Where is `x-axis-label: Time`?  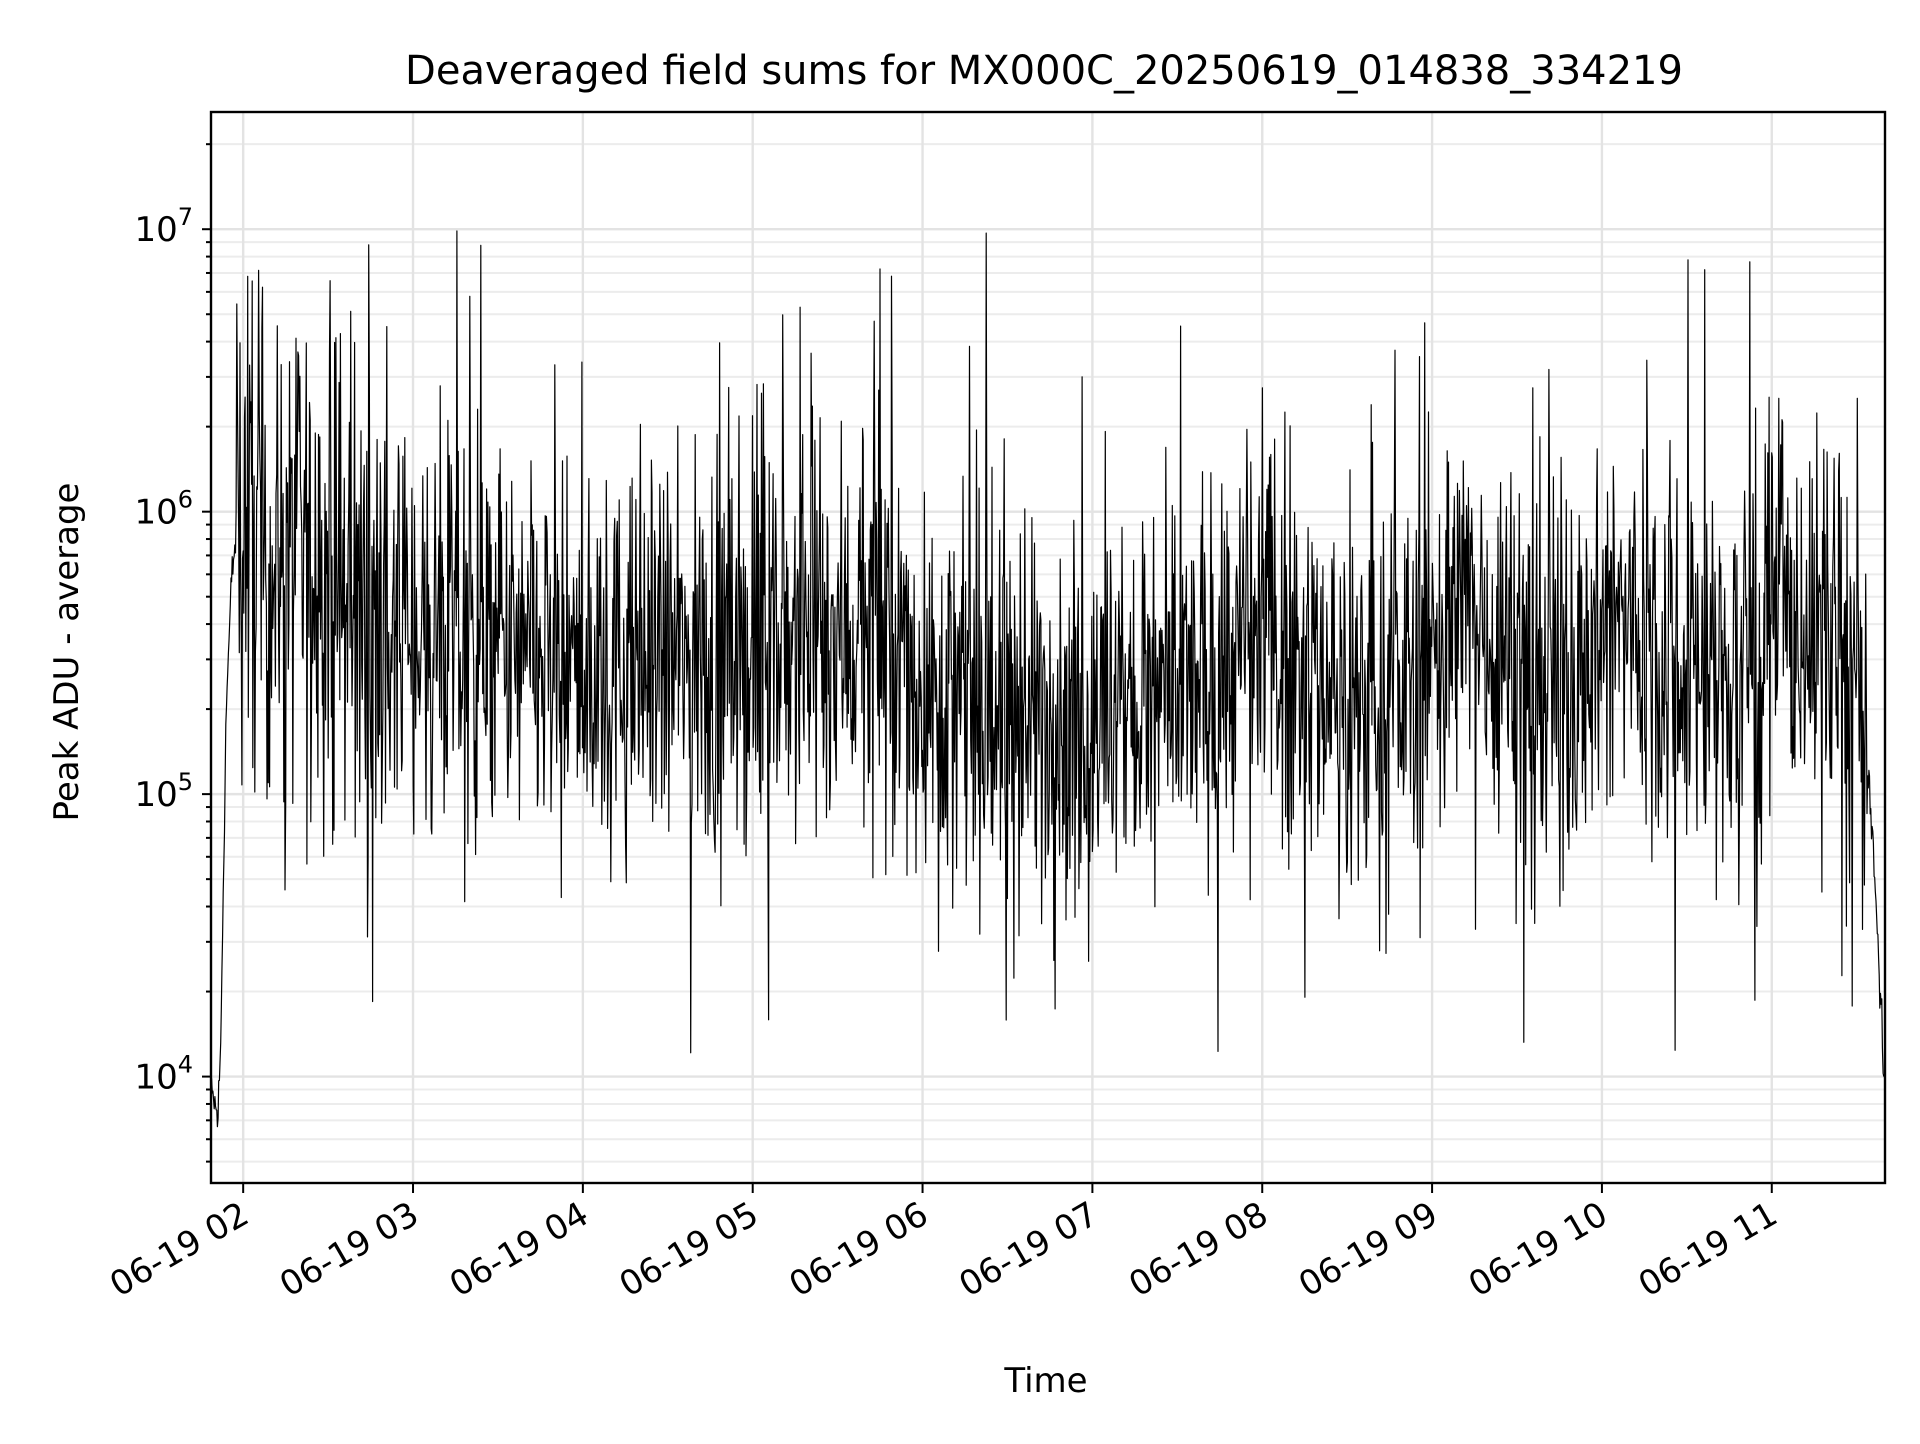
x-axis-label: Time is located at coordinates (1045, 1381).